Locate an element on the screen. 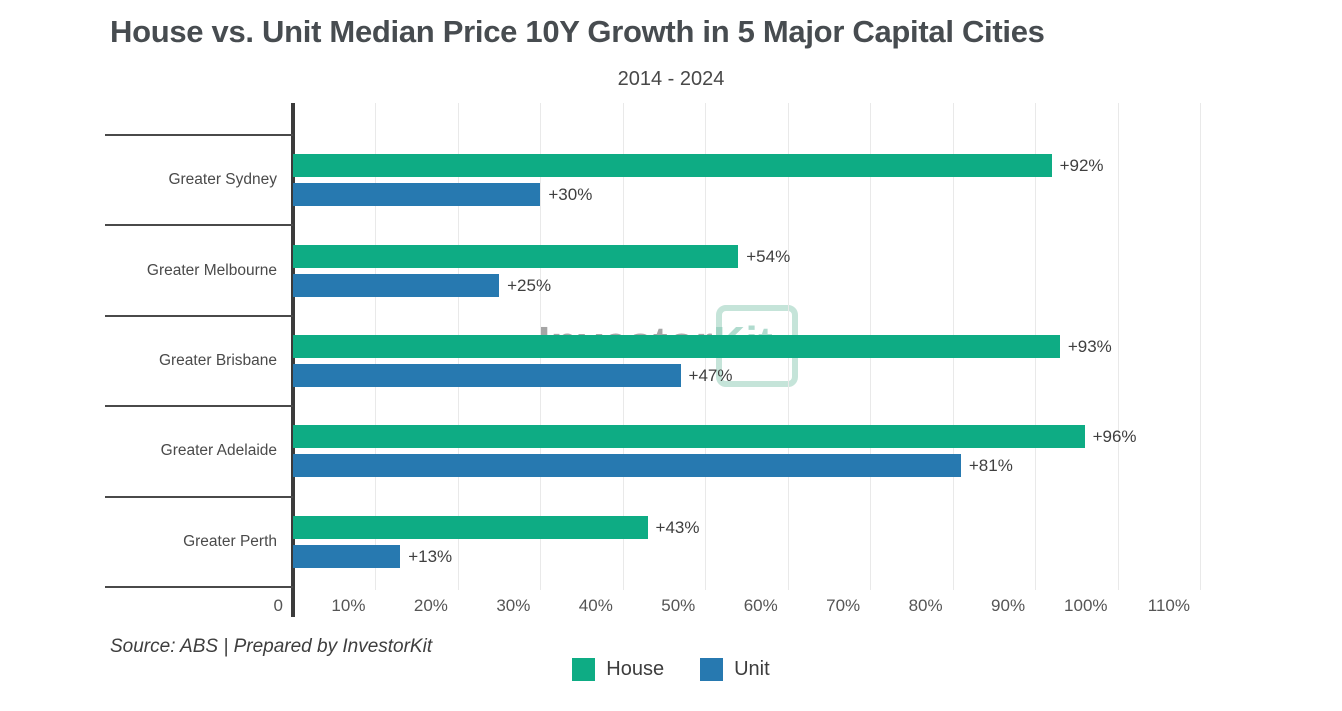  bar-value-label: +43% is located at coordinates (677, 527).